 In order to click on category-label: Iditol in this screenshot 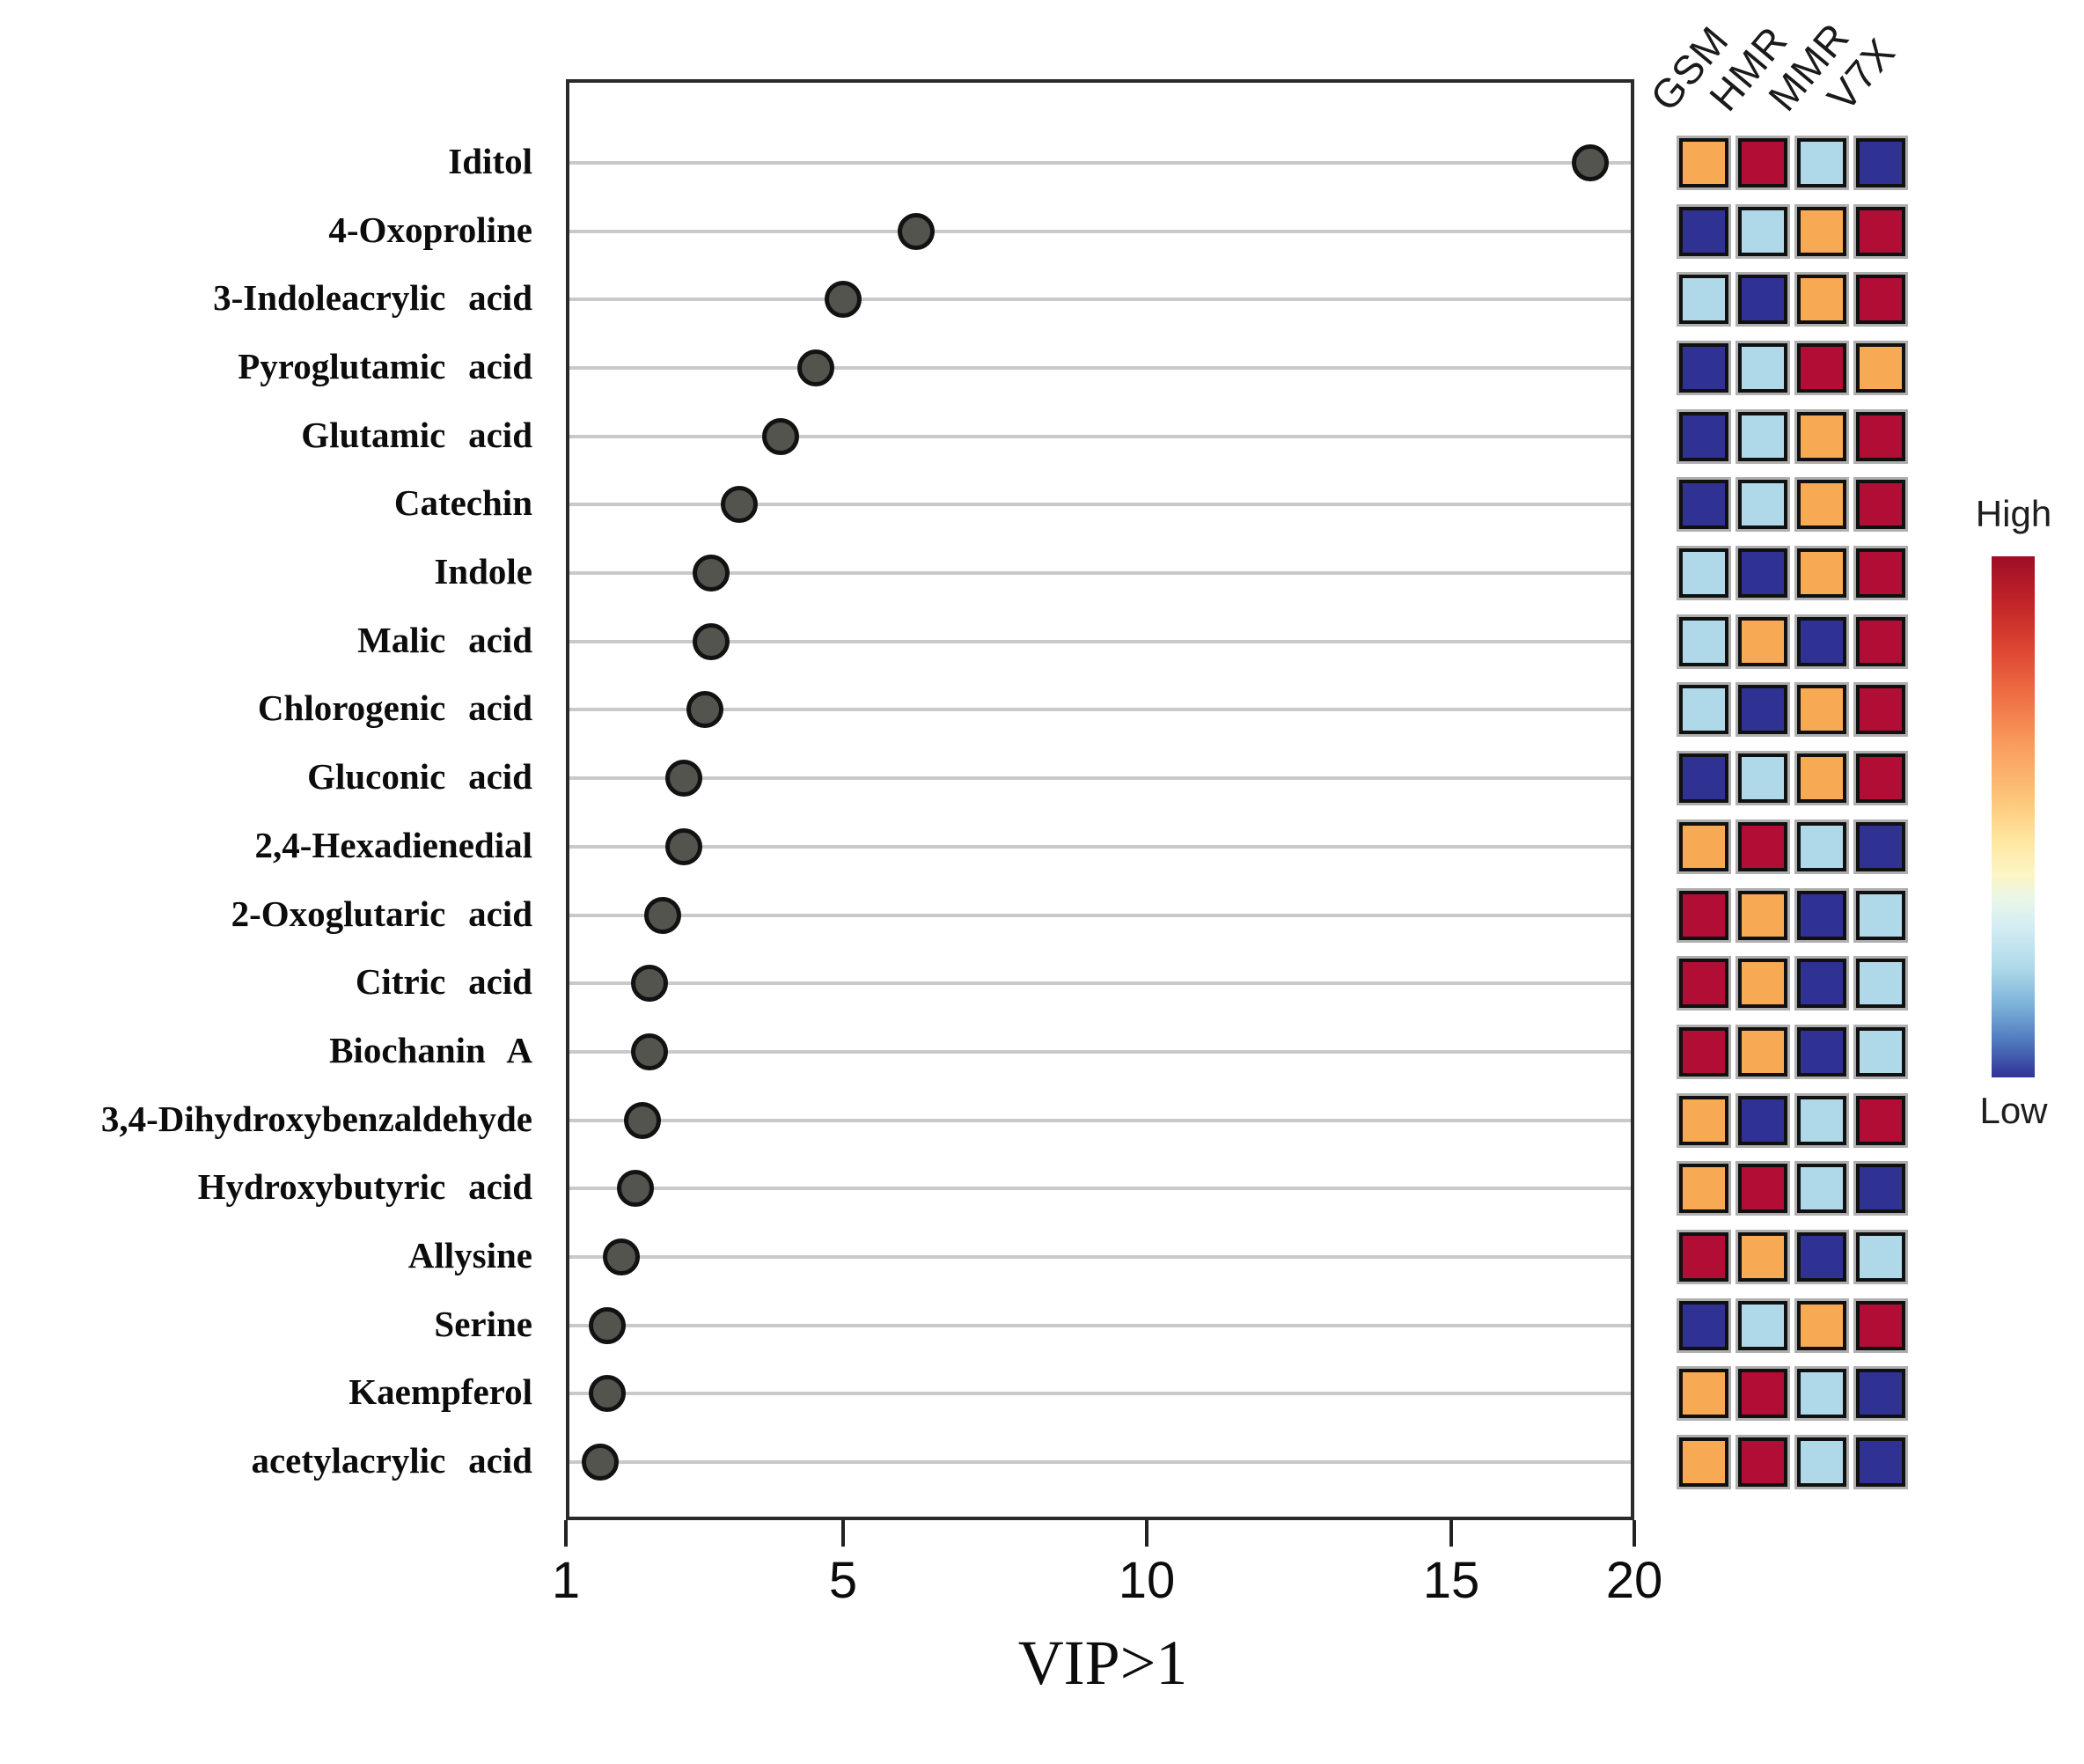, I will do `click(490, 161)`.